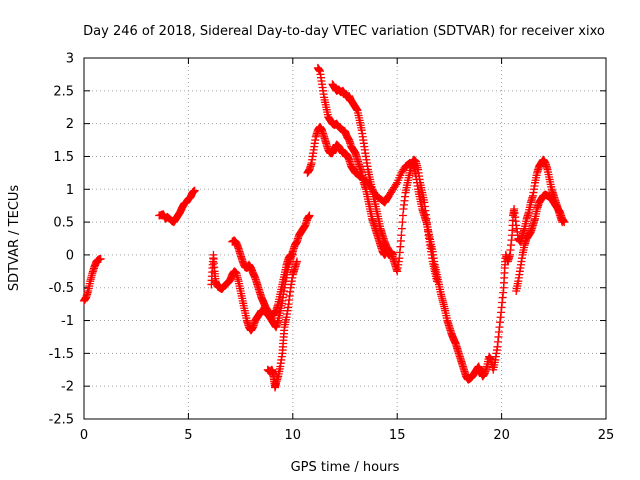 This screenshot has width=640, height=480. I want to click on y-tick-label: 2.5, so click(63, 91).